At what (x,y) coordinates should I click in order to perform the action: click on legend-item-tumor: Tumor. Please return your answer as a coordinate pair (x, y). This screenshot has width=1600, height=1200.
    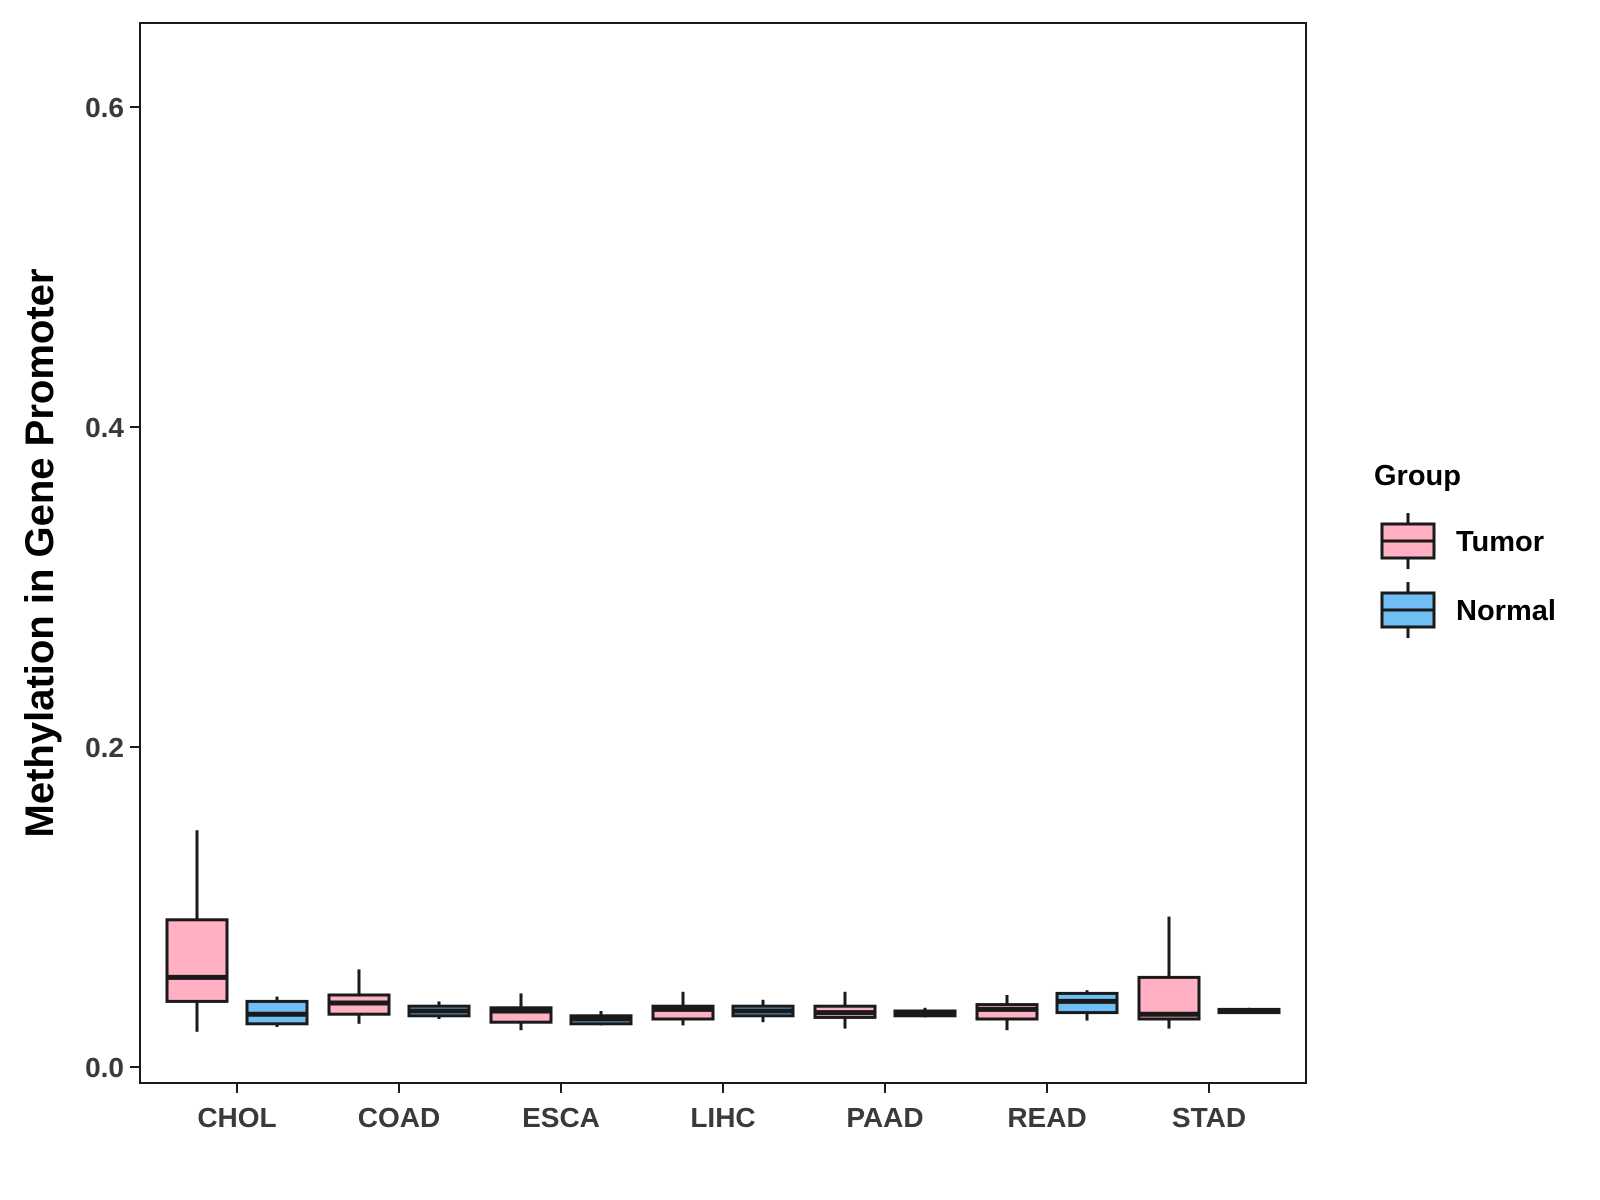
    Looking at the image, I should click on (1462, 541).